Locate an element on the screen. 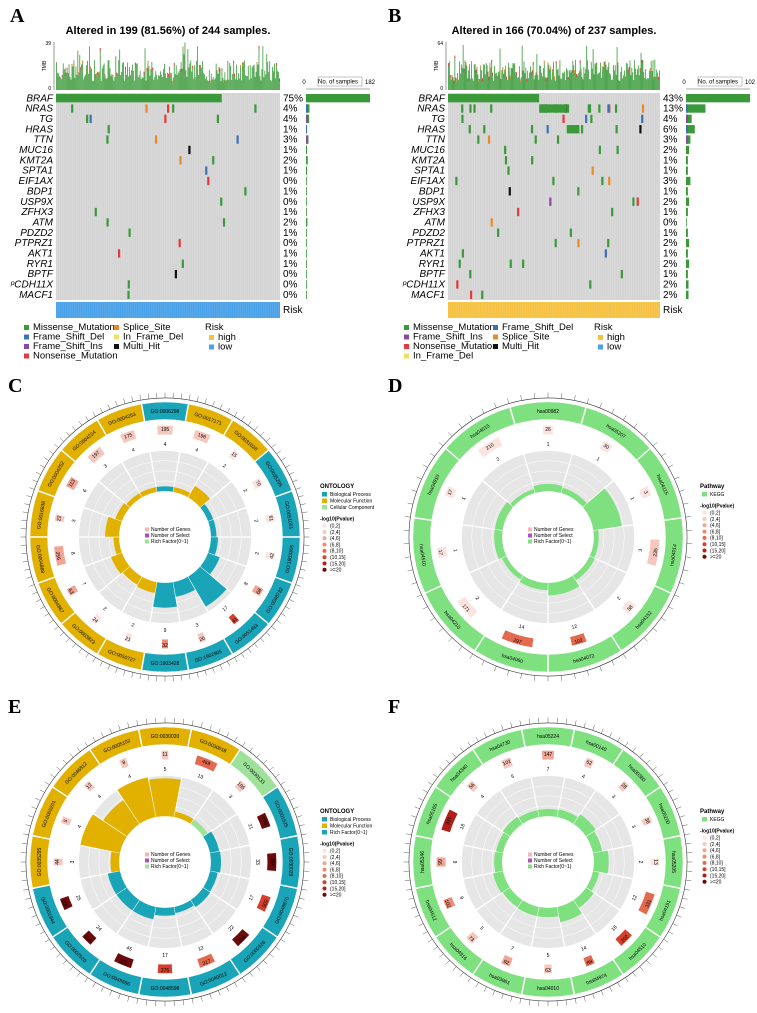 This screenshot has width=757, height=1013. center-circle is located at coordinates (548, 537).